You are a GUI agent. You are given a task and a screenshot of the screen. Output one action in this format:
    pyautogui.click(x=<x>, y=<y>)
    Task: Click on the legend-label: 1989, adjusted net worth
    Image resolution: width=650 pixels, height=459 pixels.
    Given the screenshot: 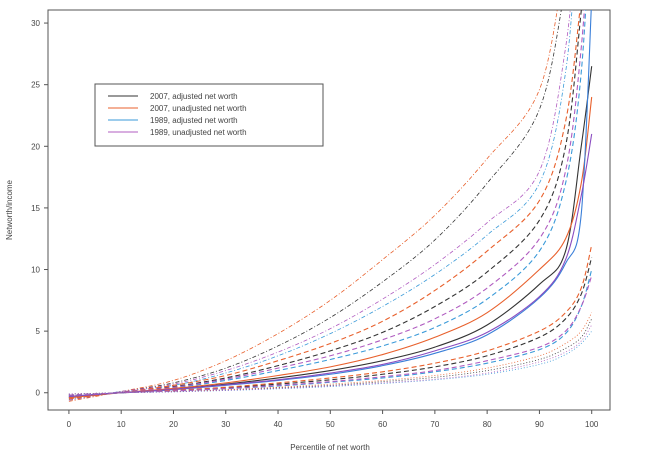 What is the action you would take?
    pyautogui.click(x=194, y=120)
    